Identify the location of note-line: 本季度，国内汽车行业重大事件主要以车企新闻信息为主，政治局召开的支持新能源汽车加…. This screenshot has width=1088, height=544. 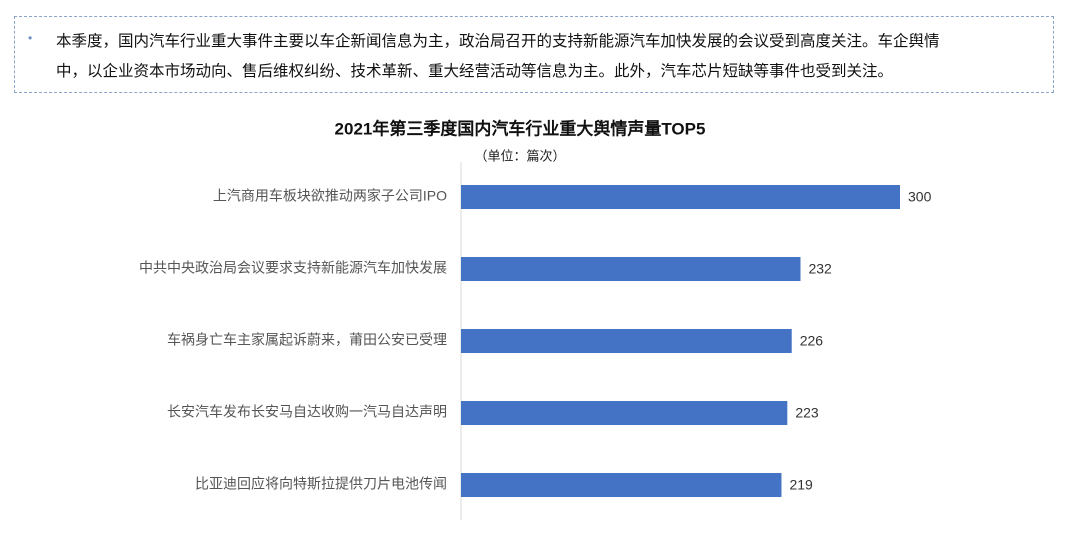
(498, 41).